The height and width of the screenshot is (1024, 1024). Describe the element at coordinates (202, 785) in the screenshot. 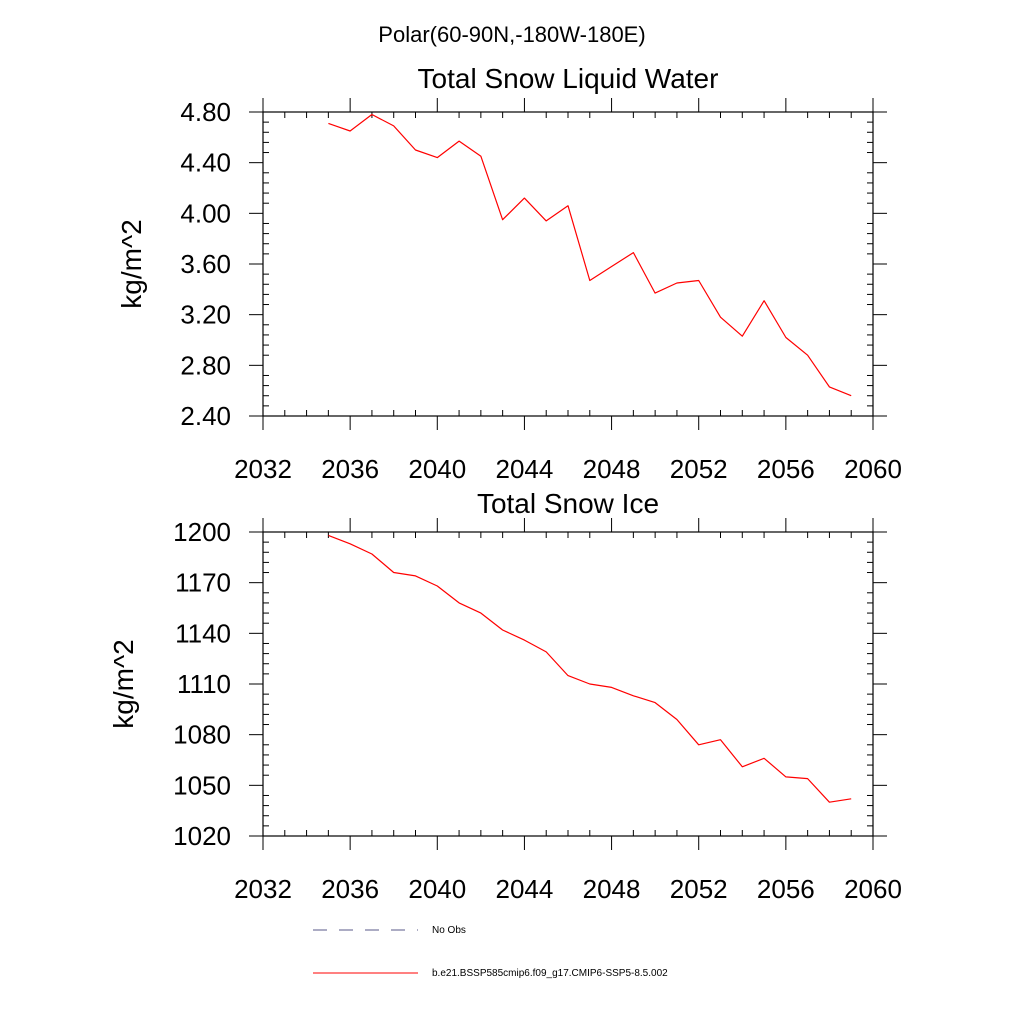

I see `y-tick-label: 1050` at that location.